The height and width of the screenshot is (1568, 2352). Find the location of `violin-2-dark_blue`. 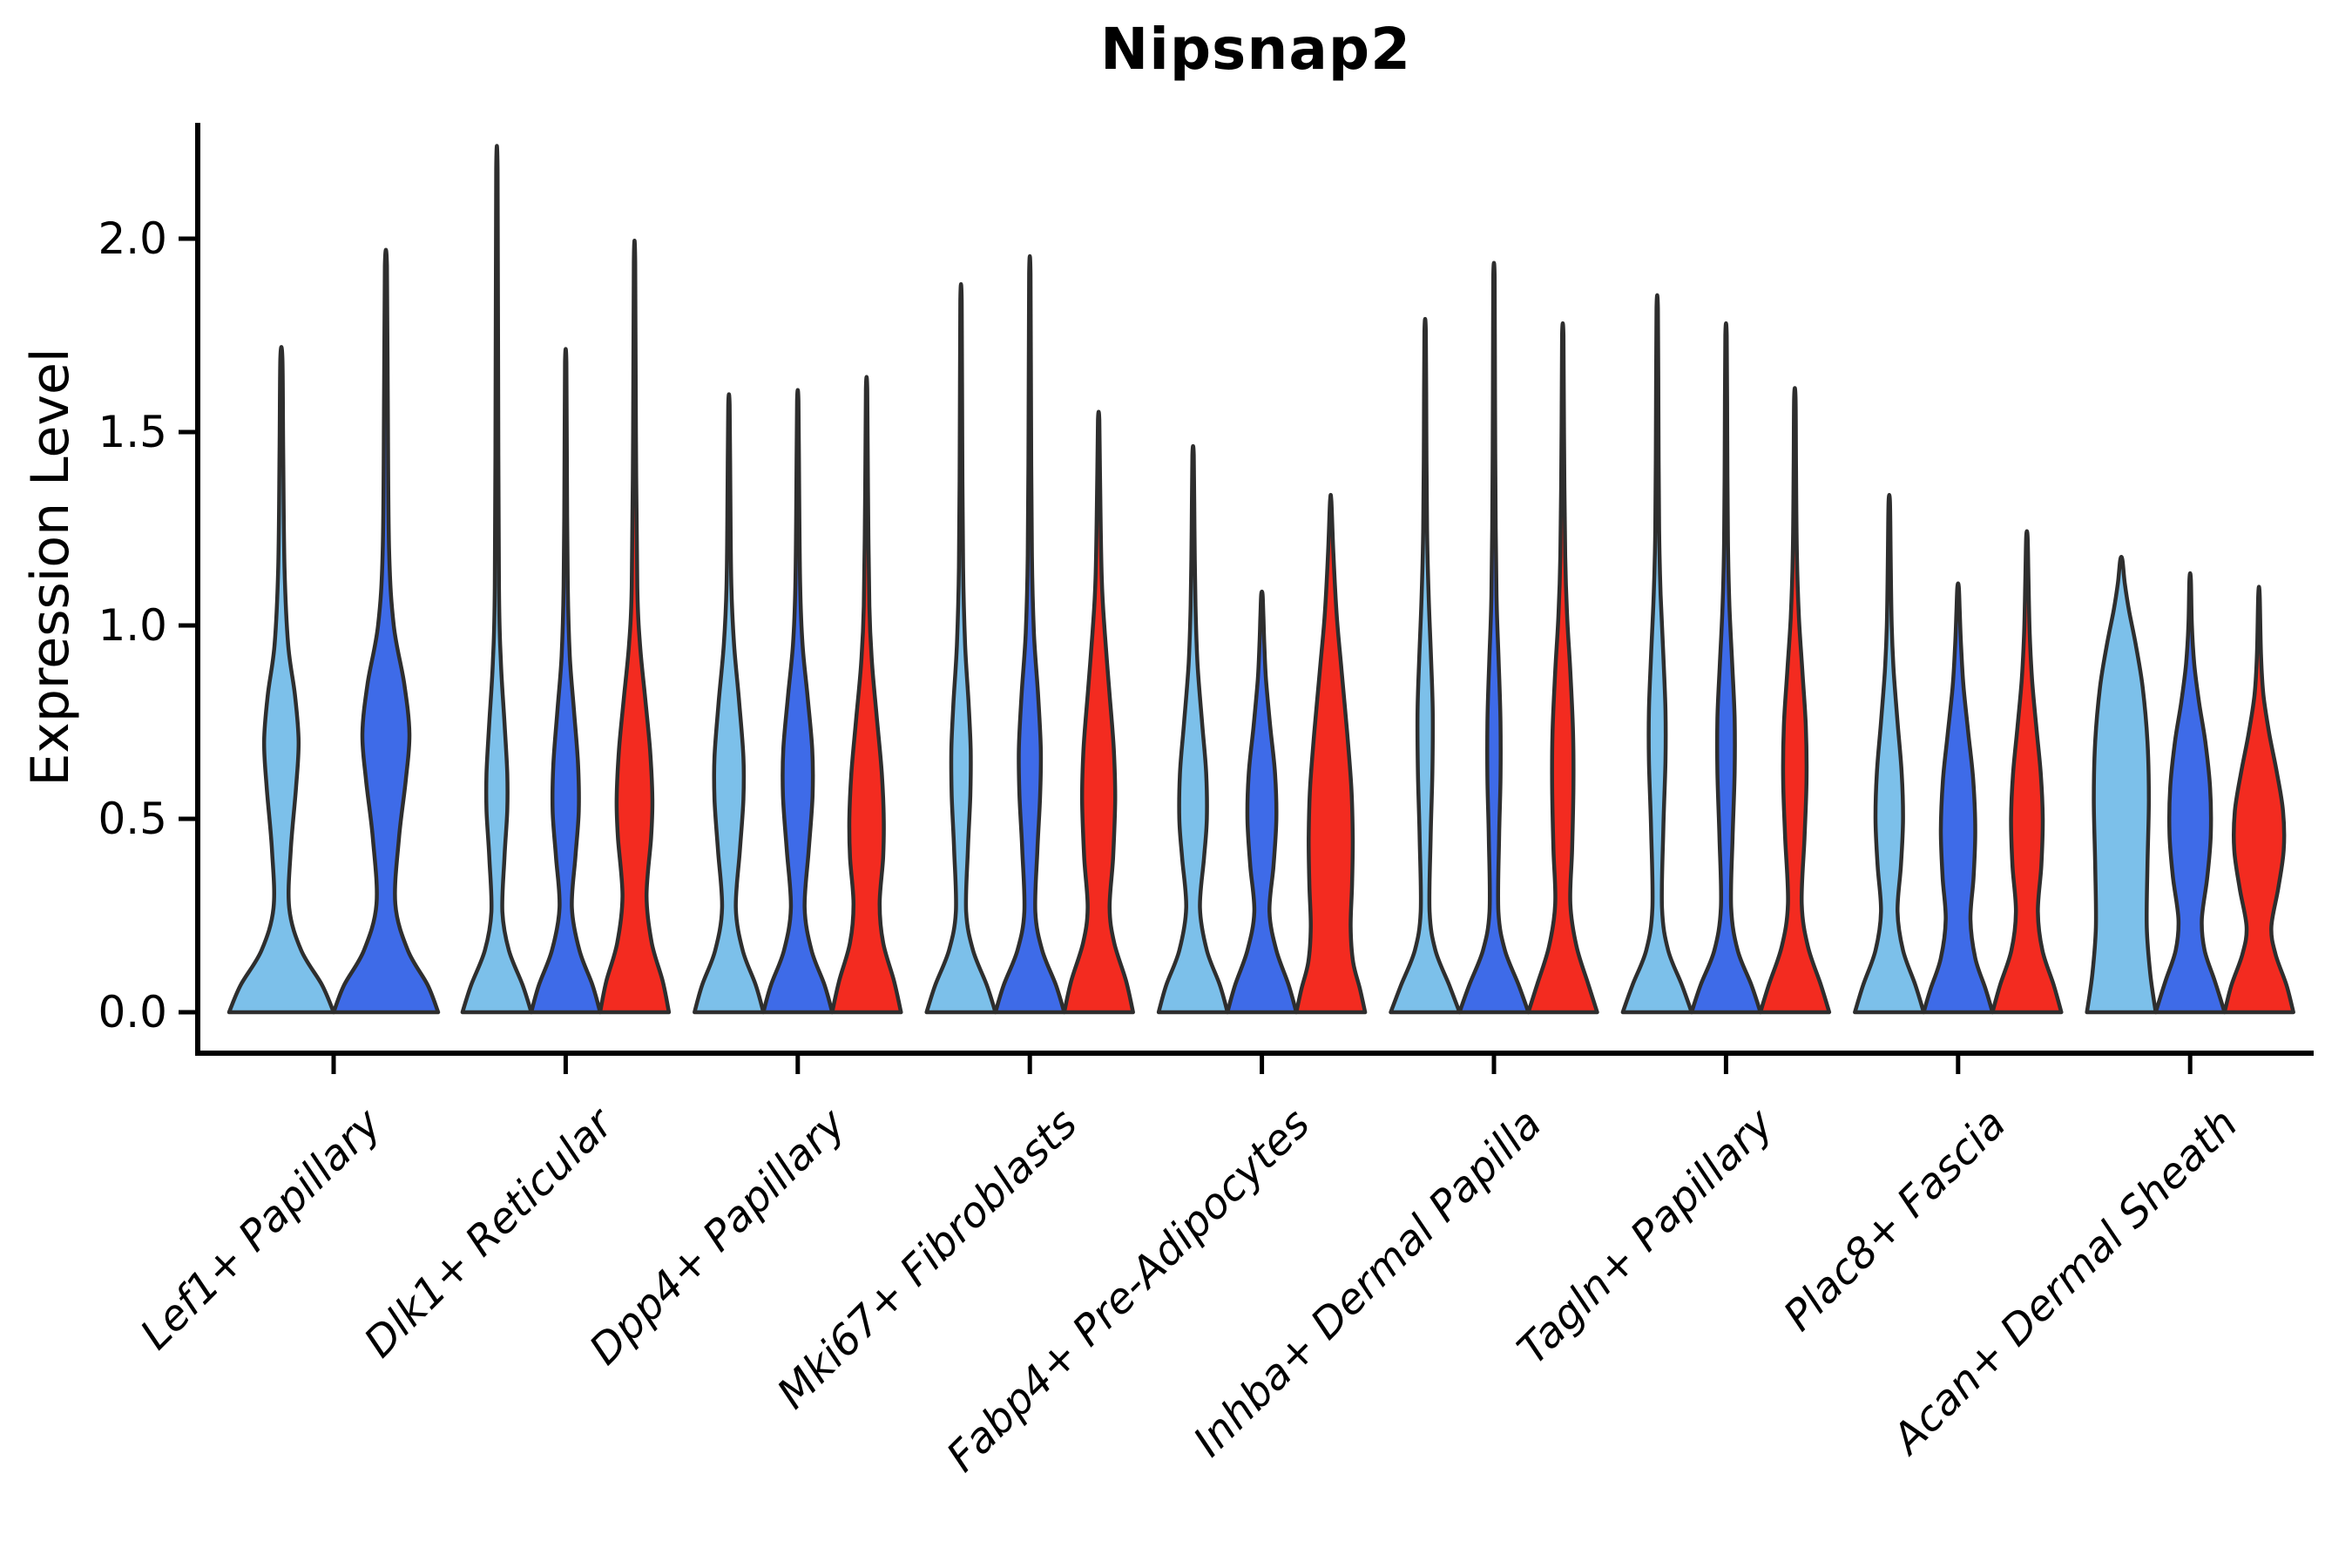

violin-2-dark_blue is located at coordinates (798, 702).